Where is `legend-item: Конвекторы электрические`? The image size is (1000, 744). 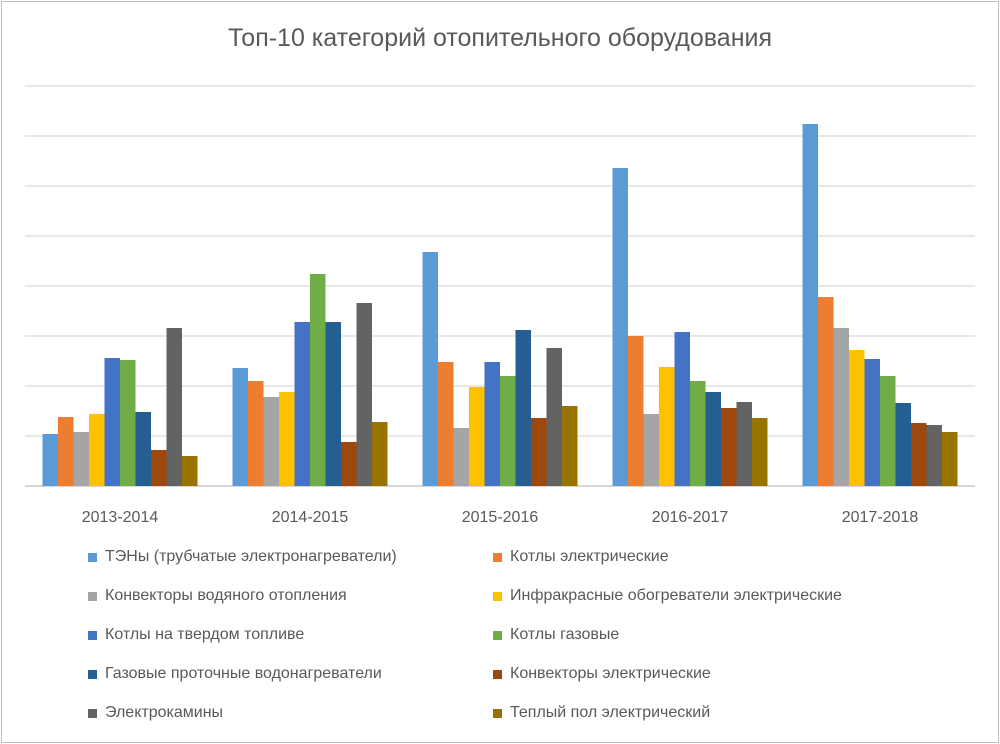
legend-item: Конвекторы электрические is located at coordinates (602, 674).